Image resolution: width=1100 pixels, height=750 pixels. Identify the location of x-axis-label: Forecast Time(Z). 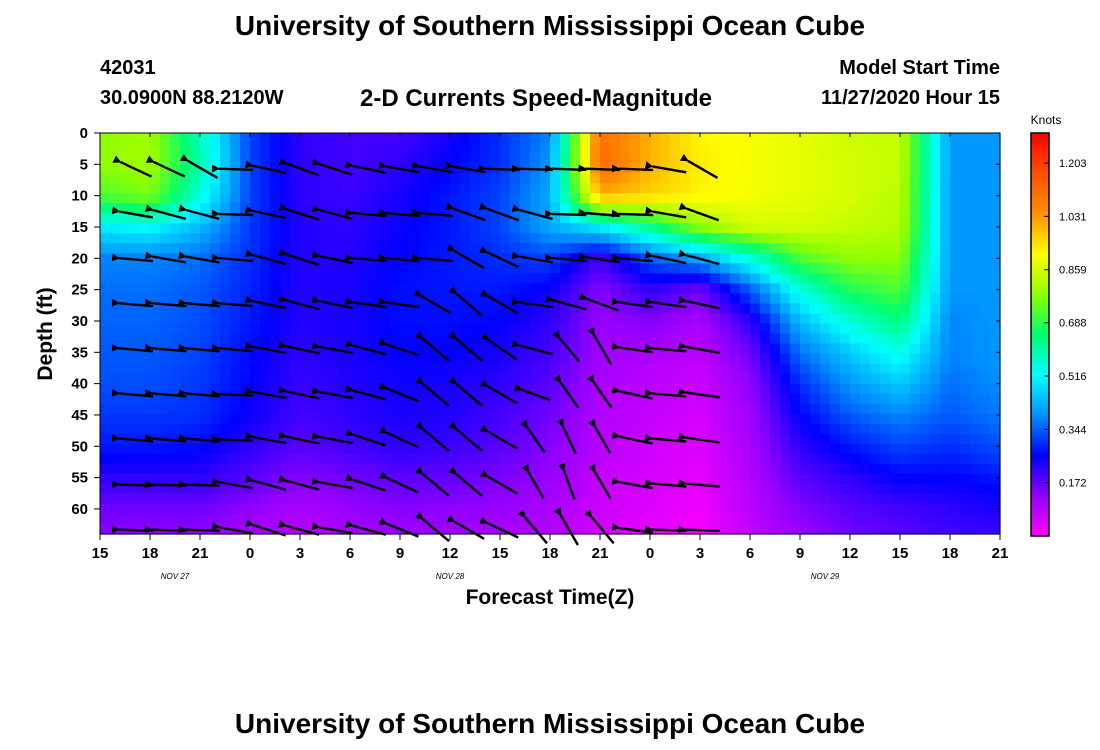
(550, 597).